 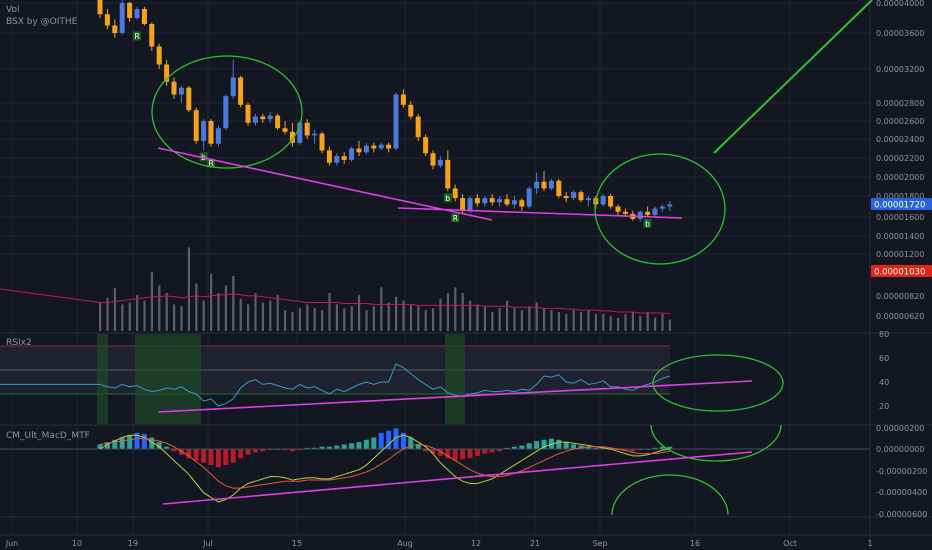 I want to click on annotation-pink-trendline-macd, so click(x=457, y=478).